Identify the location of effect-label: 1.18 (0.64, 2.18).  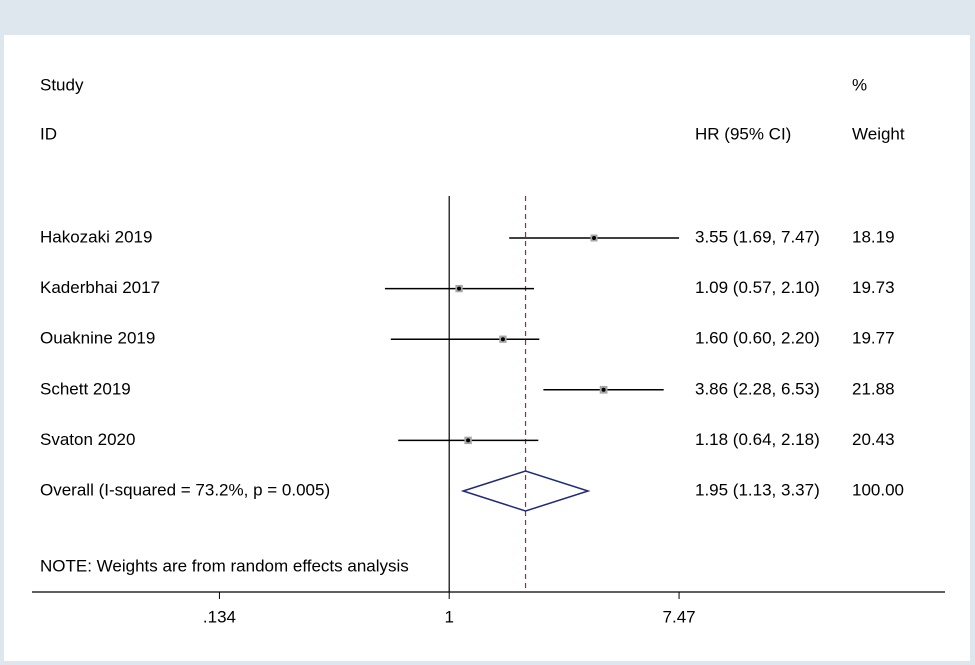
(757, 439).